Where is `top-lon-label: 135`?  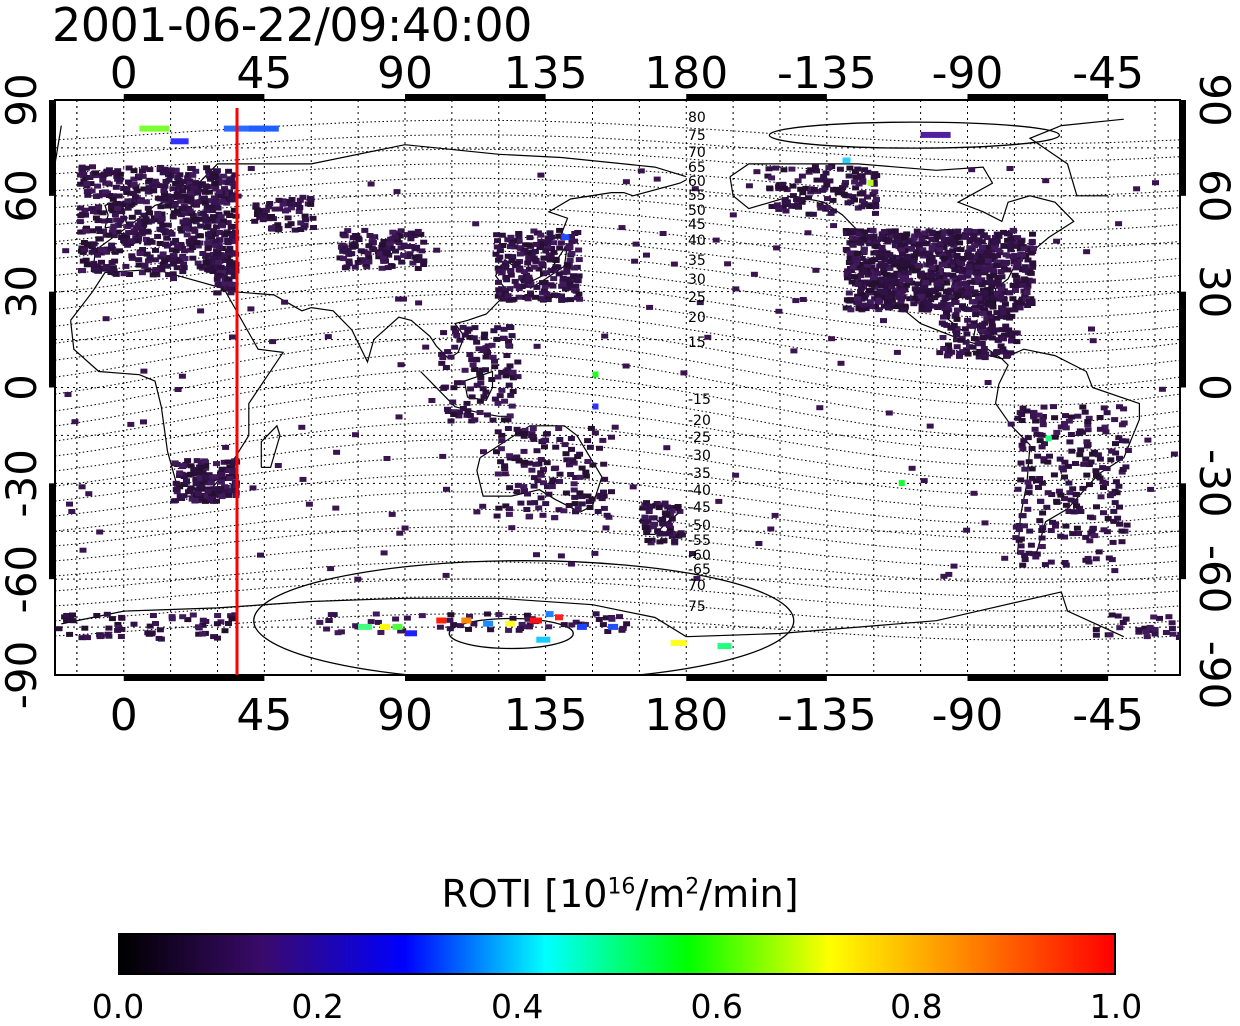 top-lon-label: 135 is located at coordinates (546, 73).